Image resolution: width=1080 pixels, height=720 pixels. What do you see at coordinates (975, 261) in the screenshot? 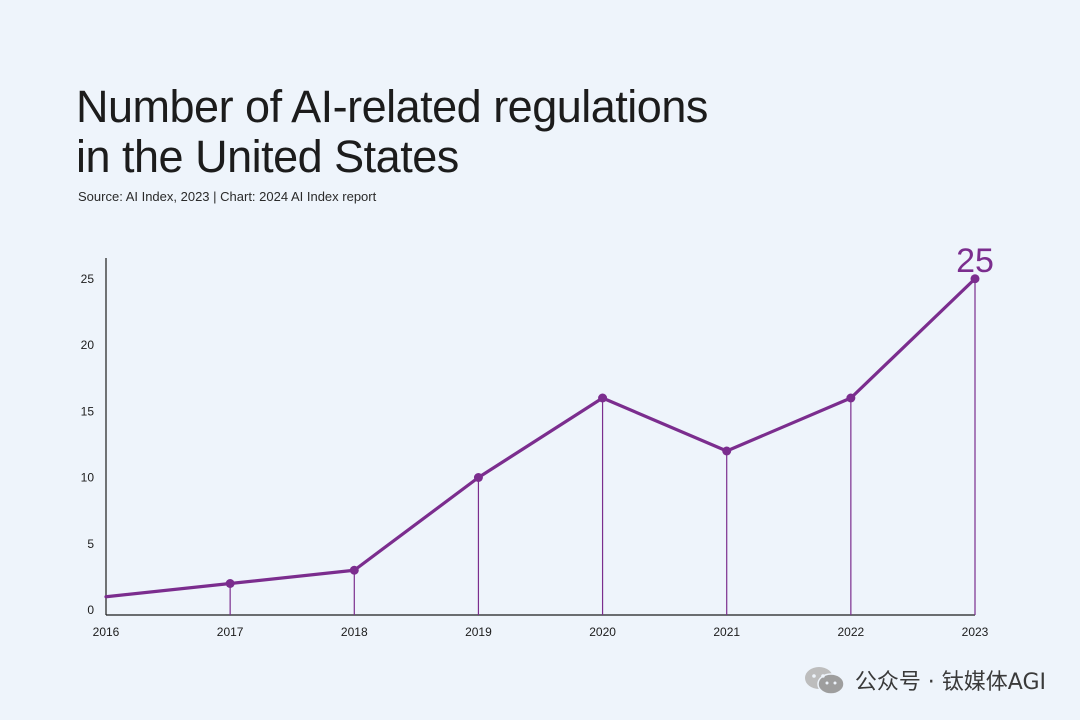
I see `data-label: 25` at bounding box center [975, 261].